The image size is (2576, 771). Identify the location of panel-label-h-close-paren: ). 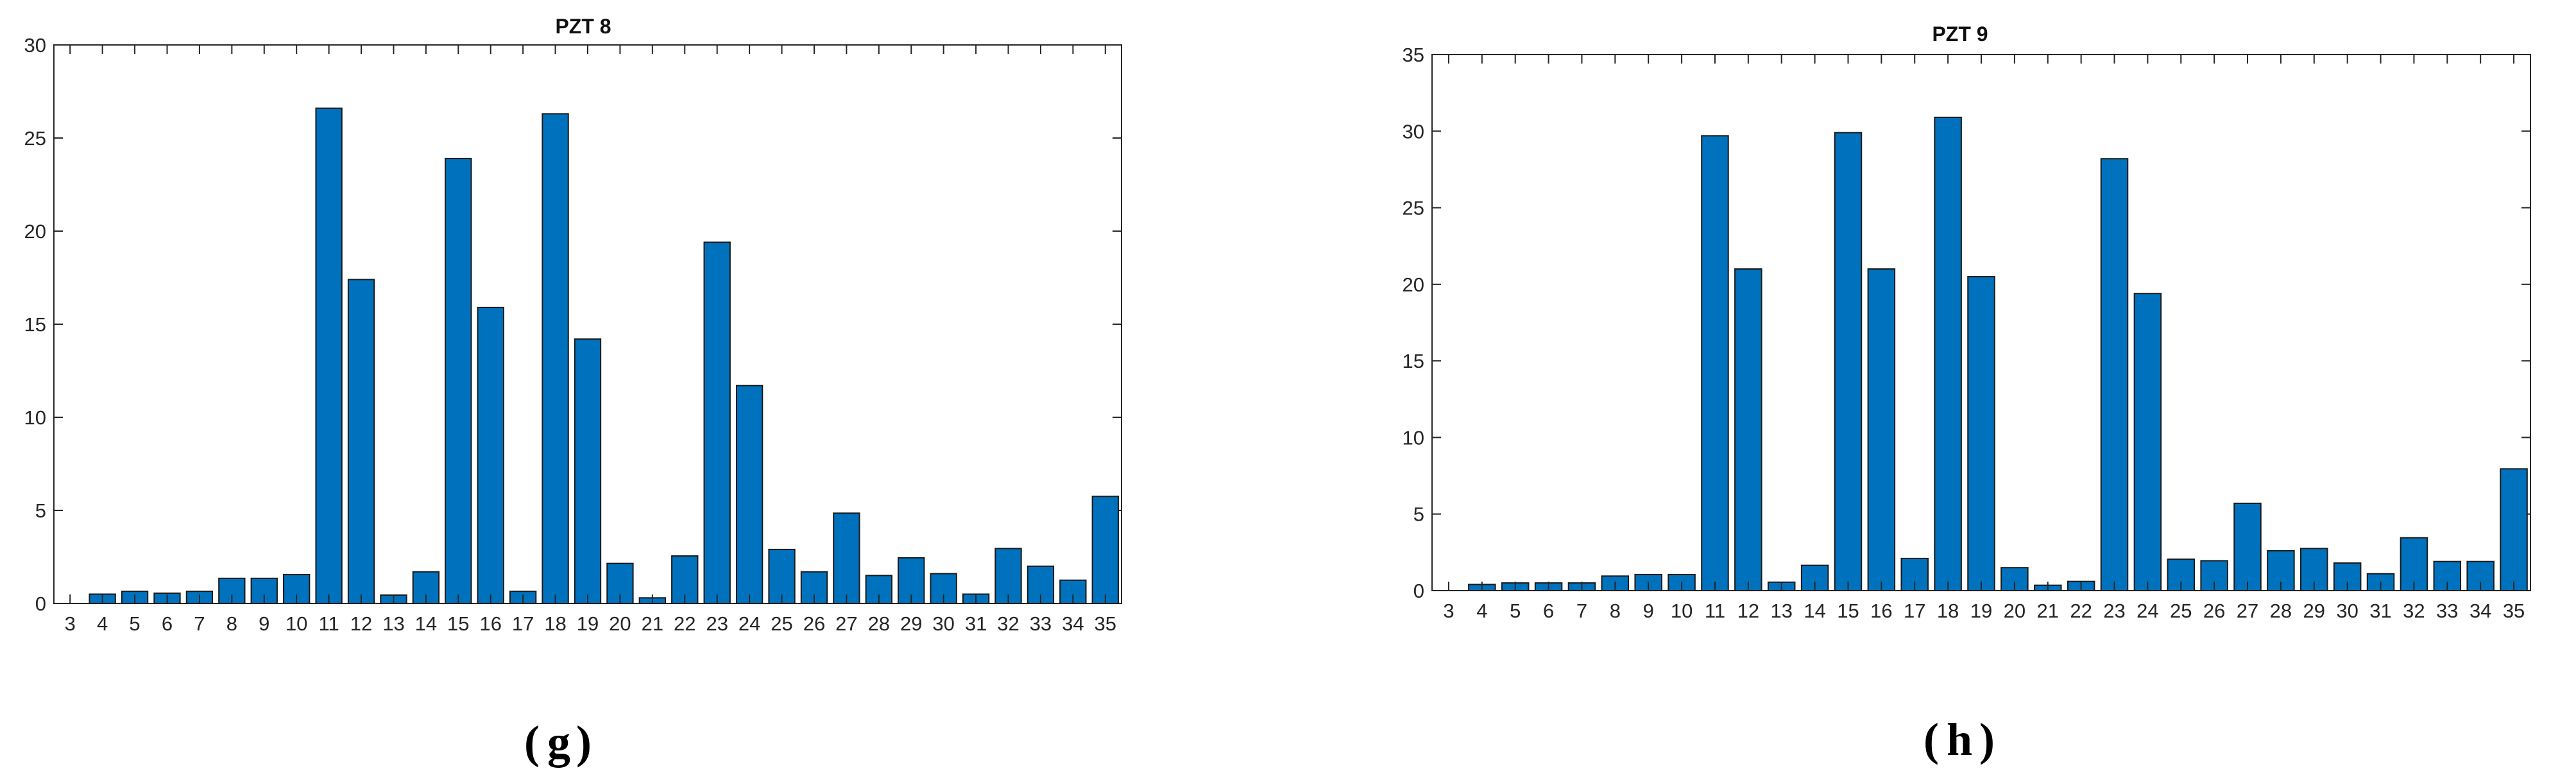
(1987, 739).